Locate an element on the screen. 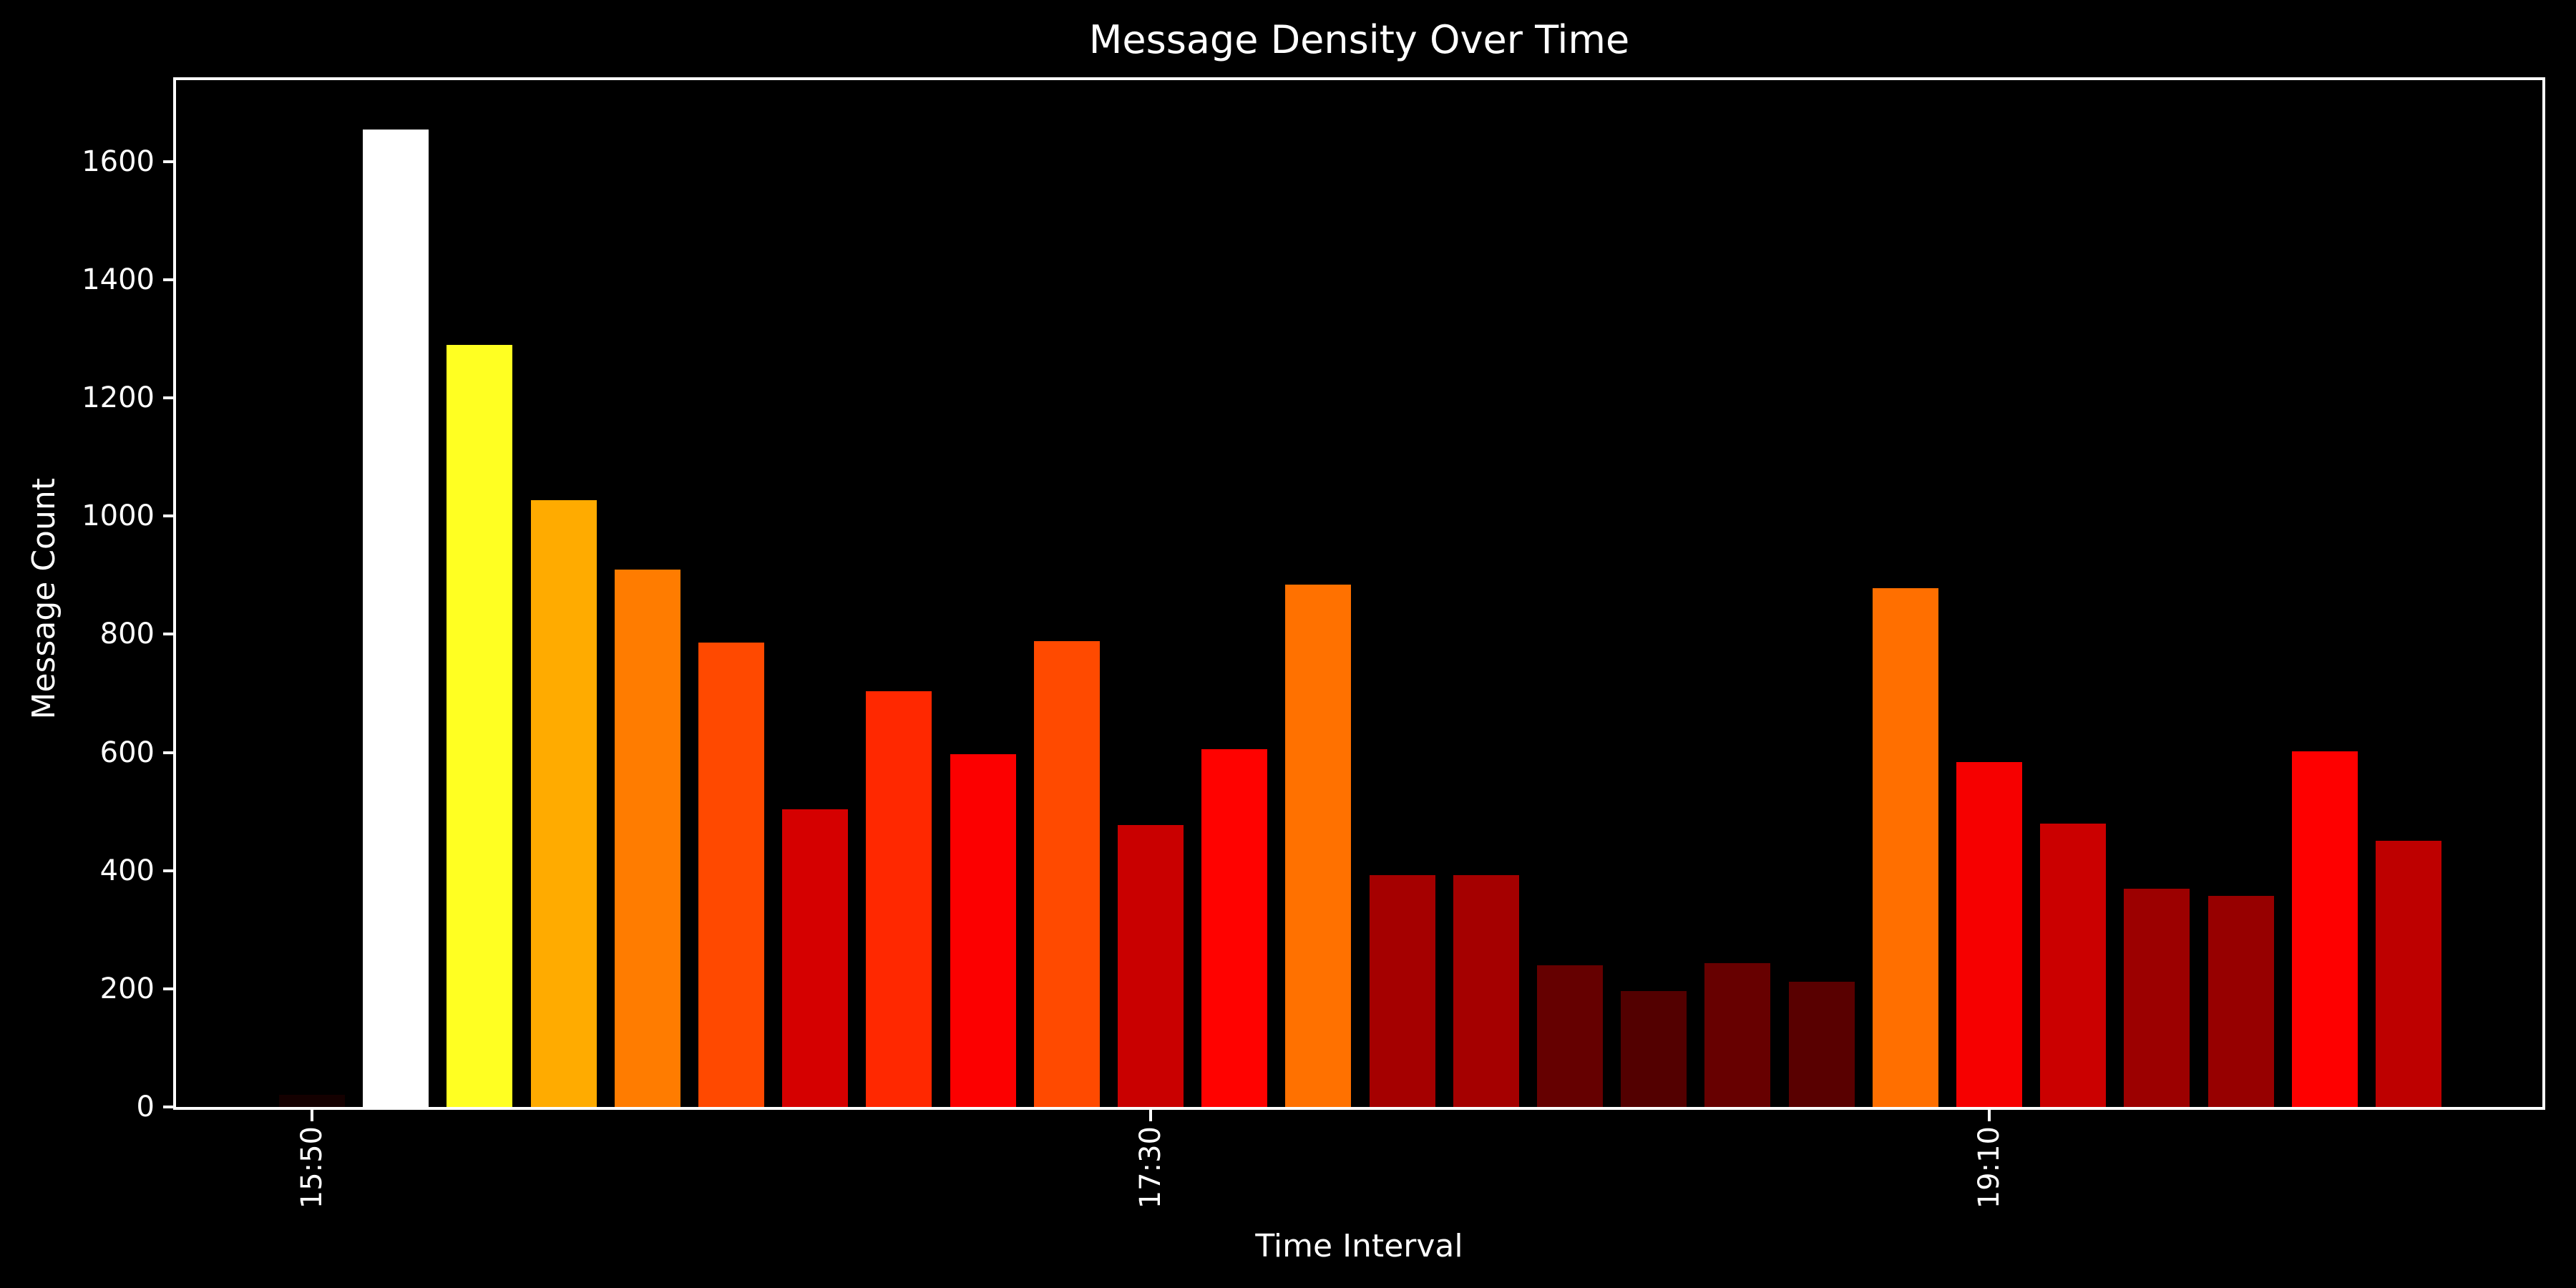 The width and height of the screenshot is (2576, 1288). y-tick-label: 1400 is located at coordinates (118, 280).